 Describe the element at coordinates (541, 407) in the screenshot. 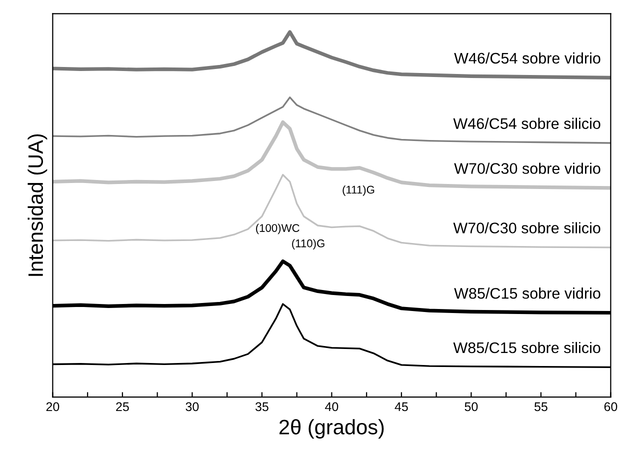

I see `x-tick-label: 55` at that location.